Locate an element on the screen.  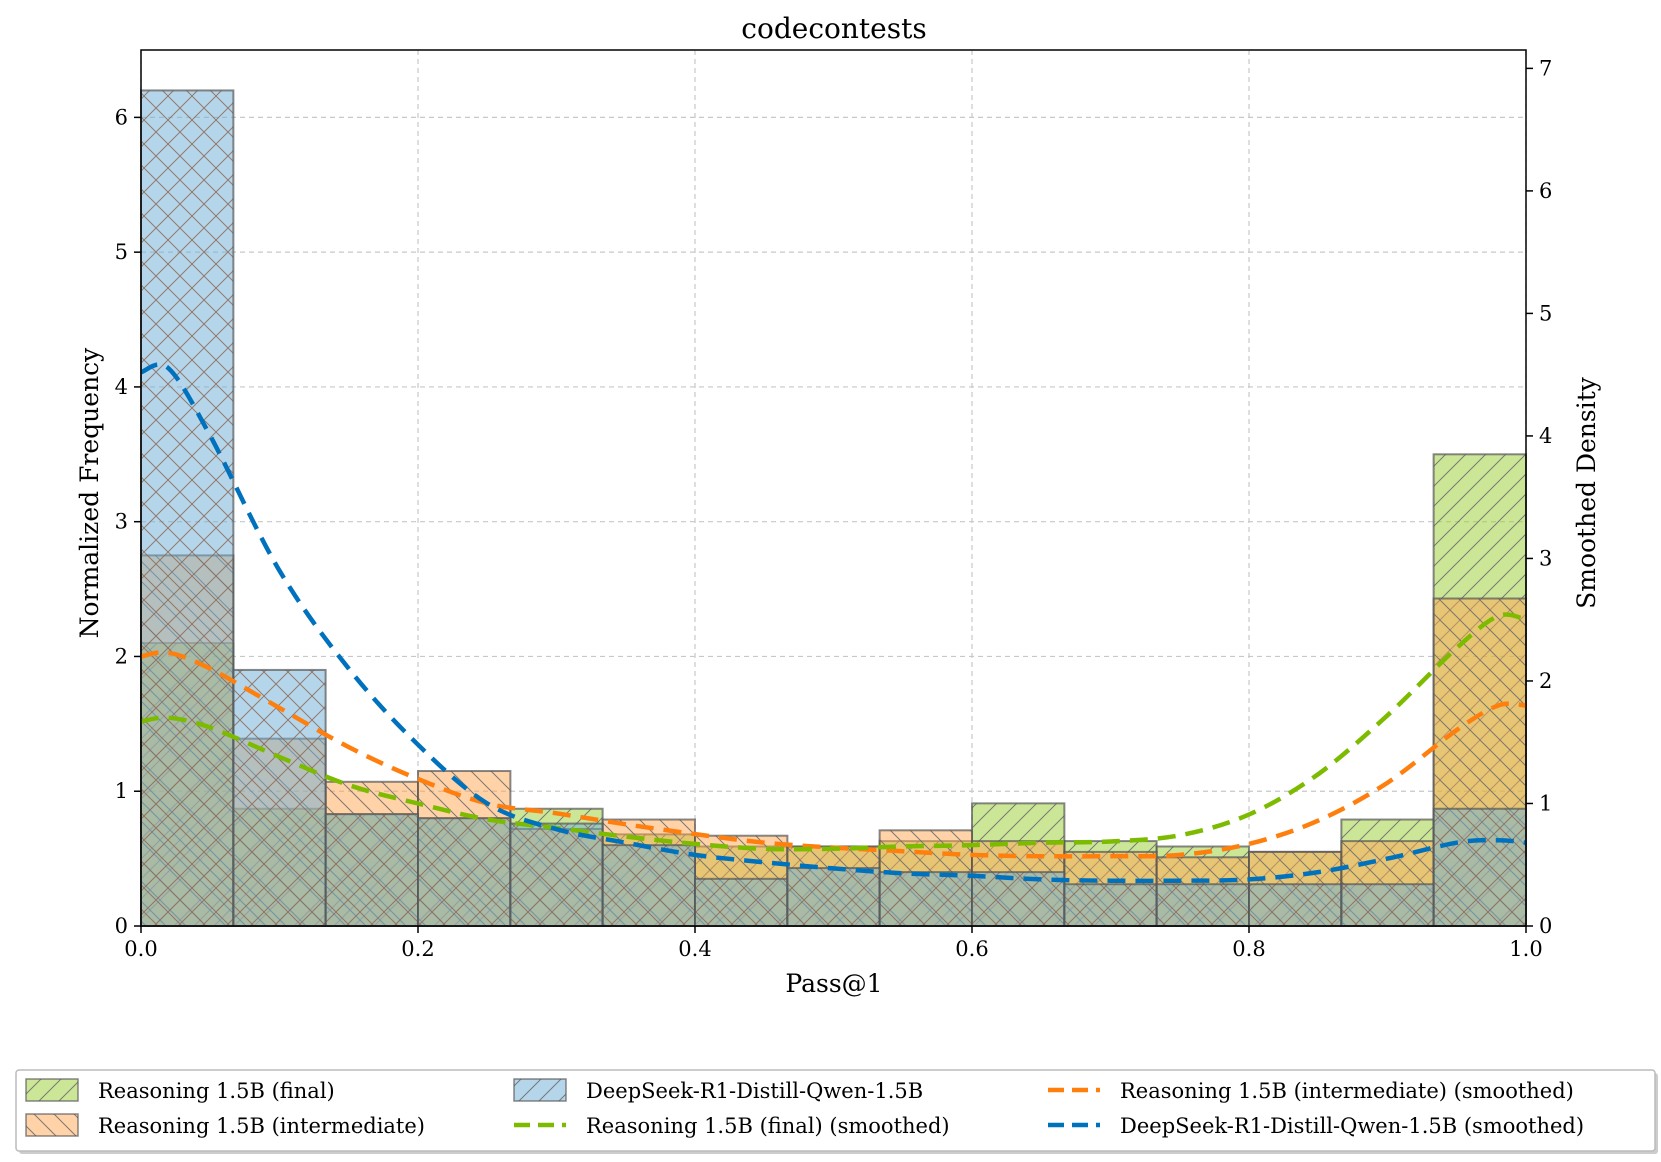
legend-label: Reasoning 1.5B (final) is located at coordinates (216, 1091).